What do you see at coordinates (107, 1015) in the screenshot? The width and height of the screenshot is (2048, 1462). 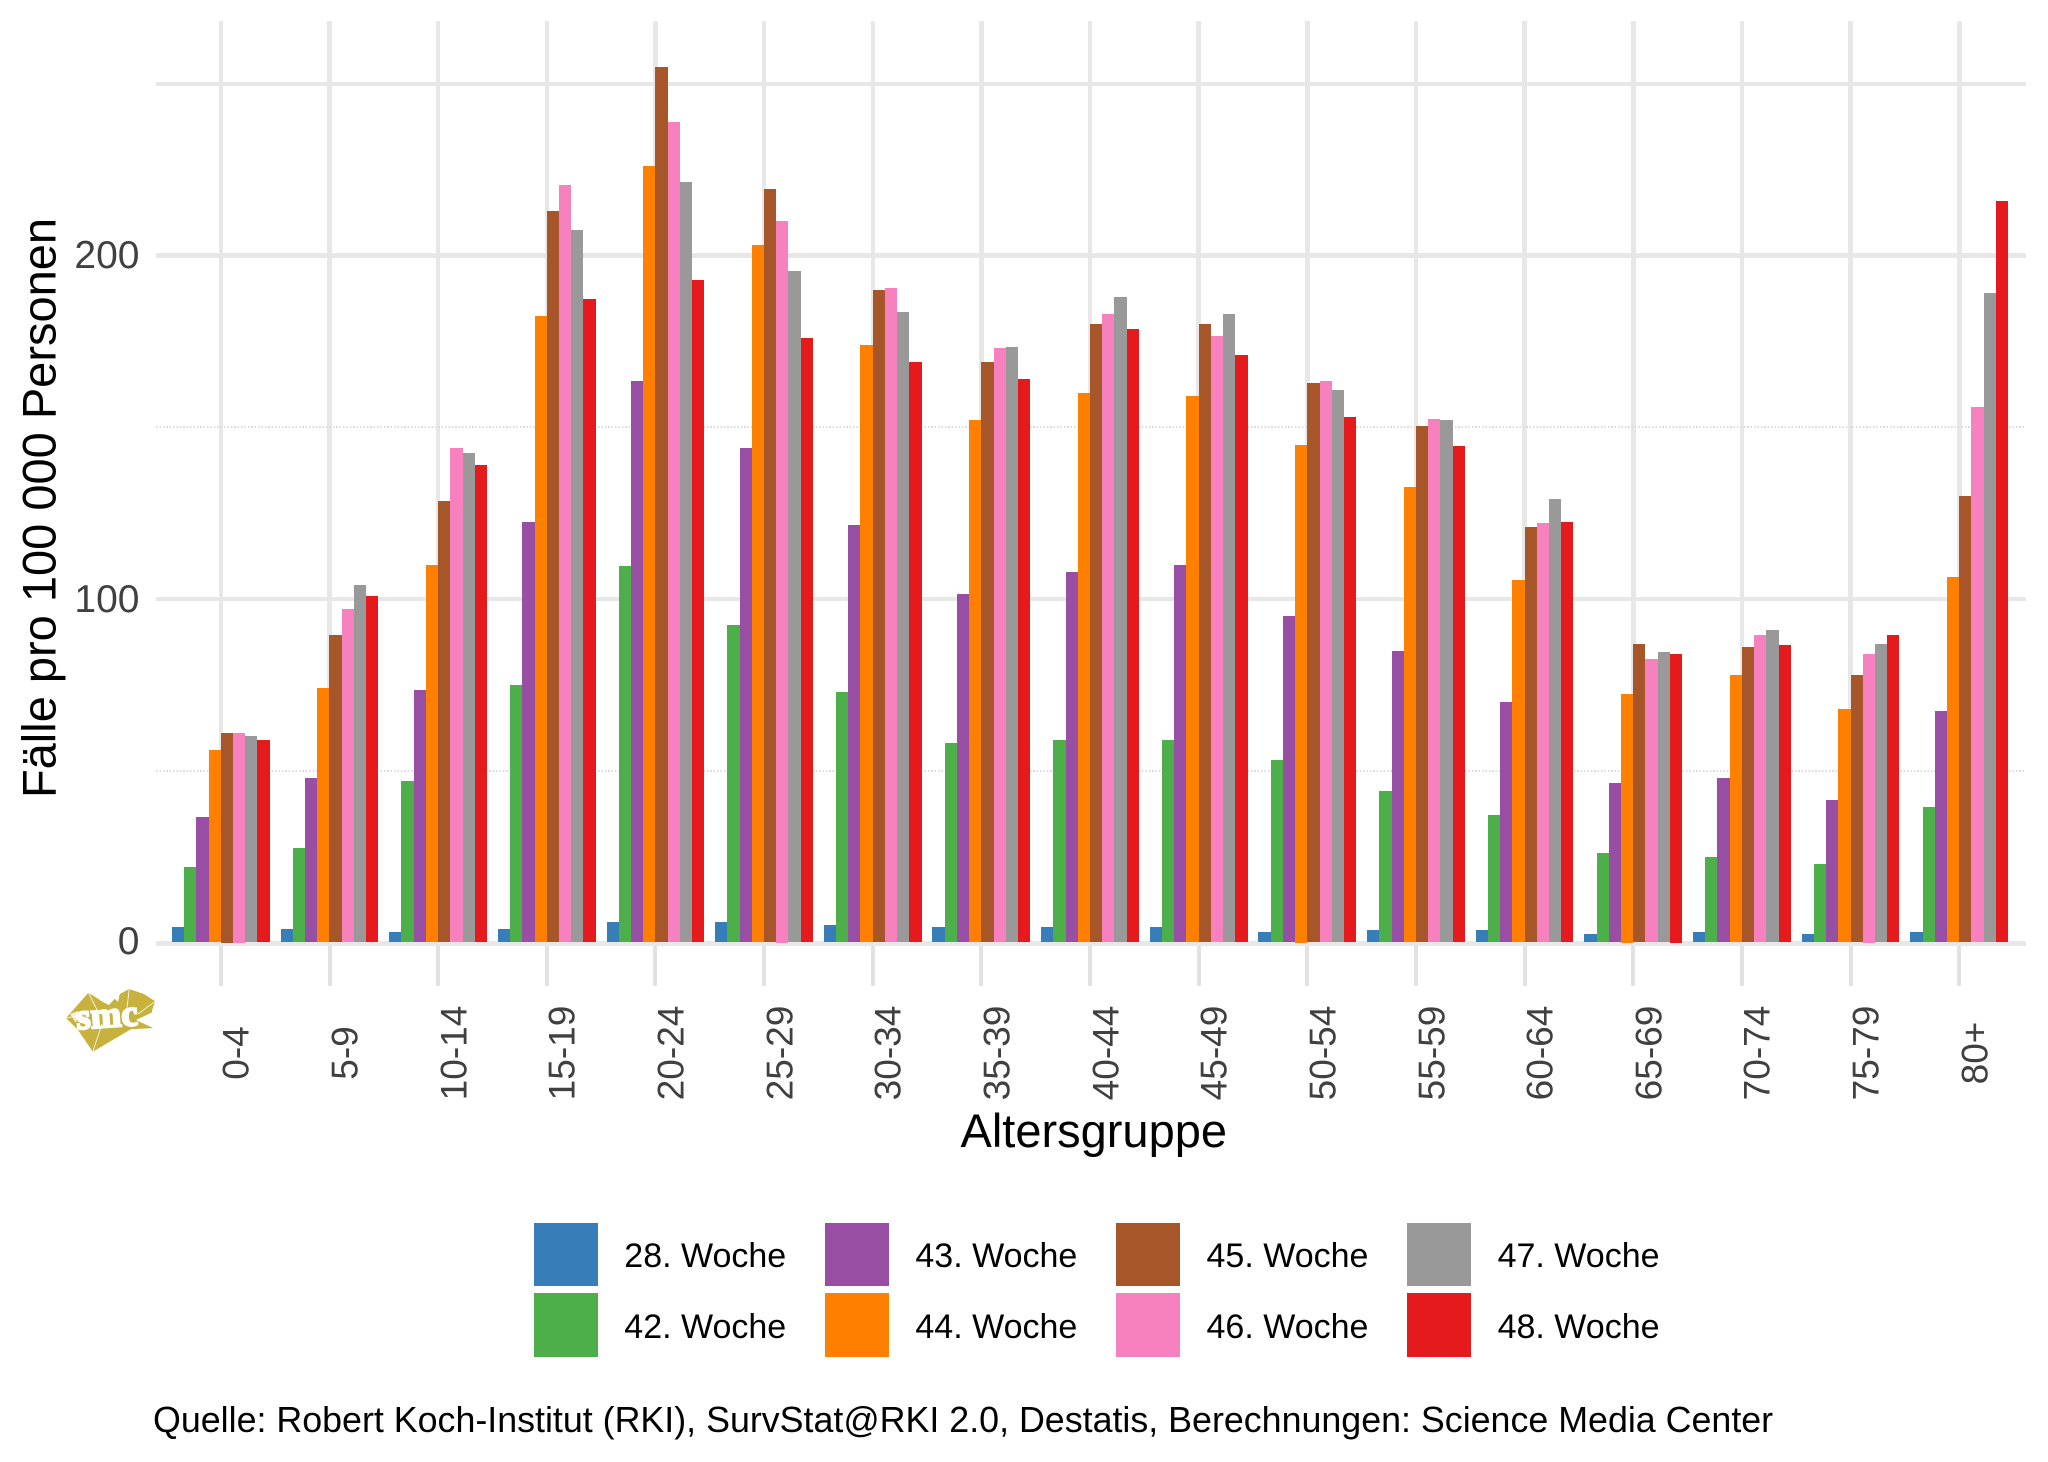 I see `svg-text: smc` at bounding box center [107, 1015].